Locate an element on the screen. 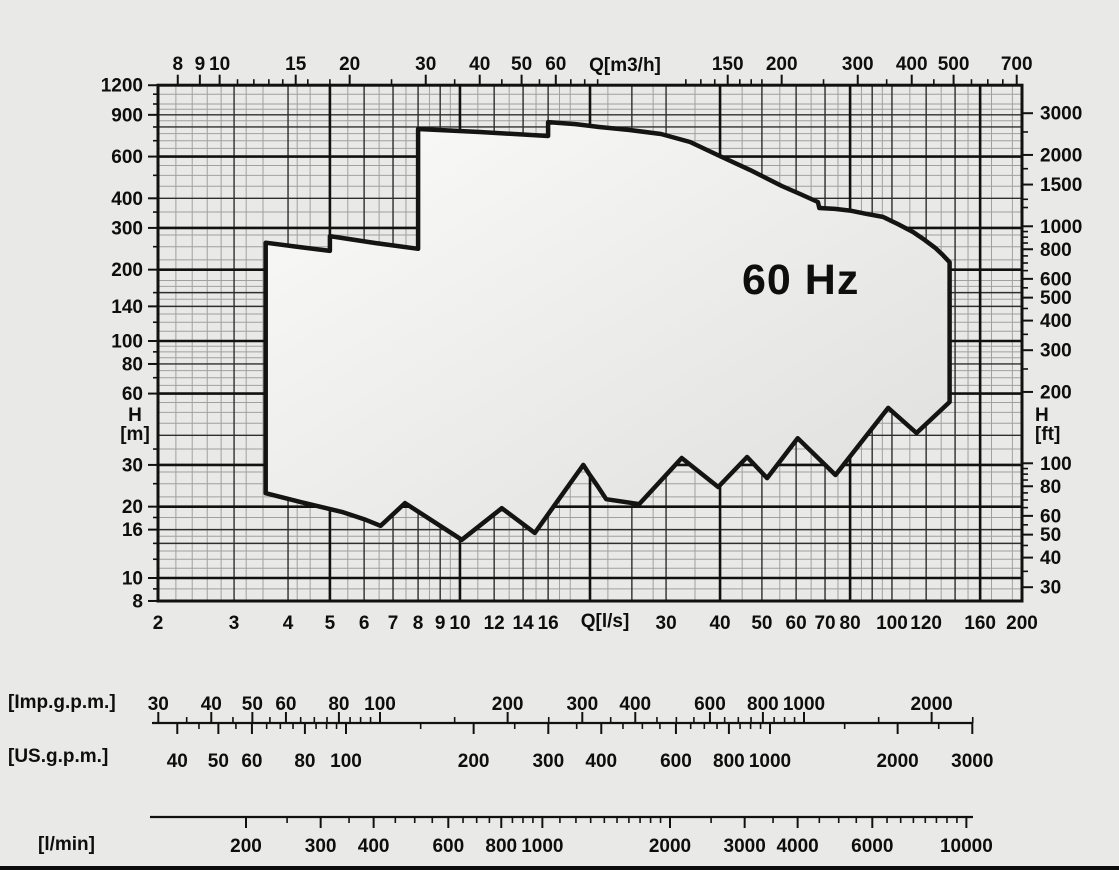 The image size is (1119, 870). left-axis-tick-label: 600 is located at coordinates (127, 157).